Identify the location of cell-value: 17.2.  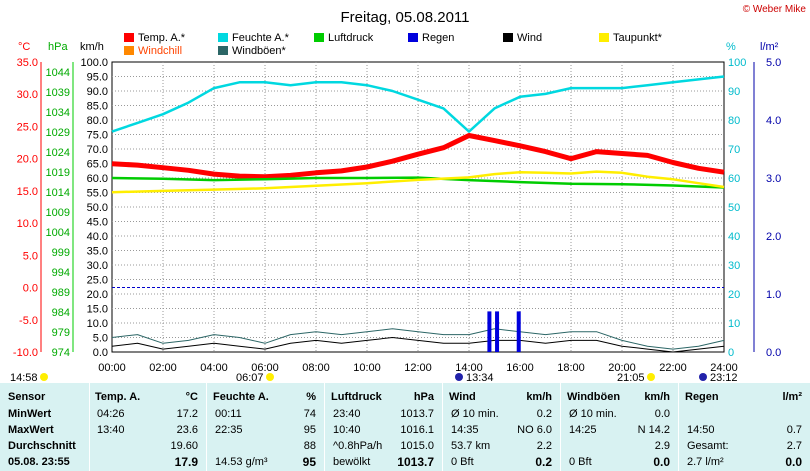
(187, 414).